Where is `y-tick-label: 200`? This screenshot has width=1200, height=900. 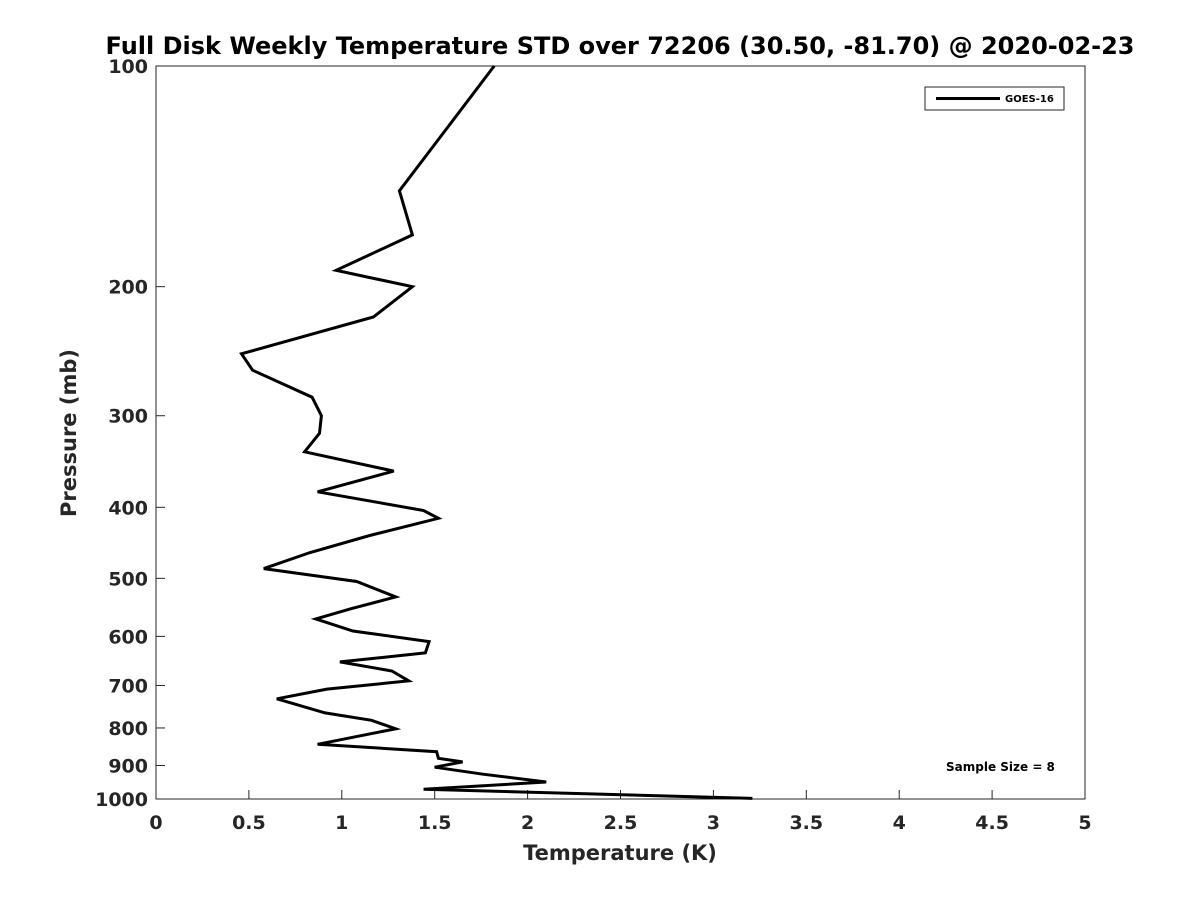
y-tick-label: 200 is located at coordinates (128, 288).